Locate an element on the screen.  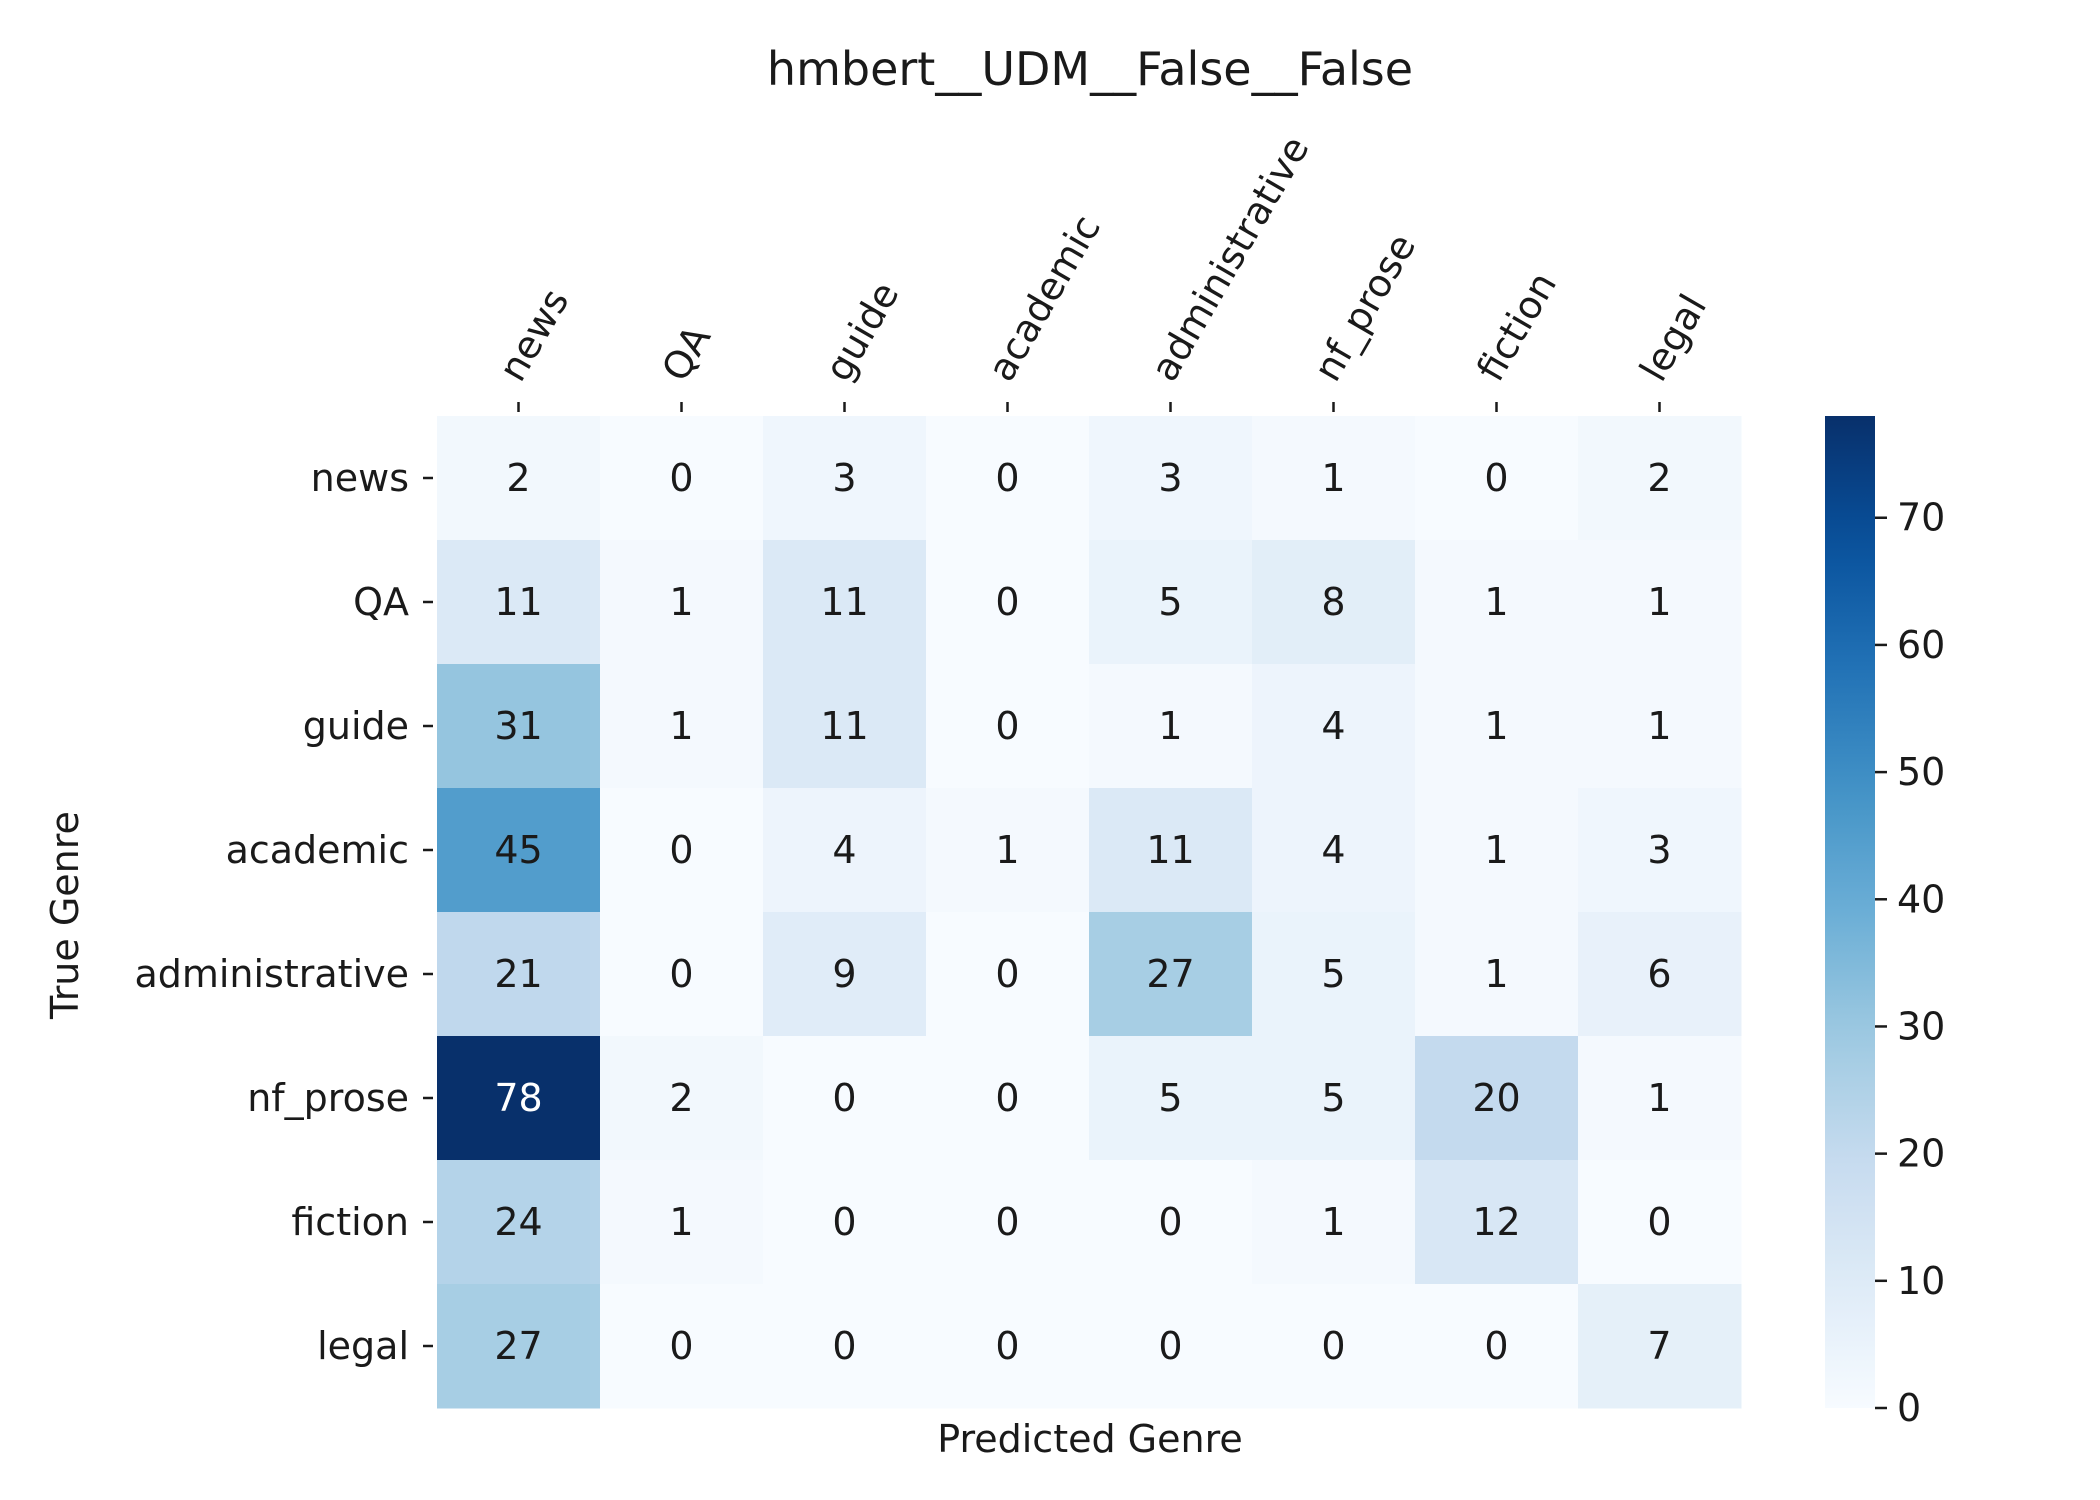
colorbar-tick-label: 40 is located at coordinates (1921, 899).